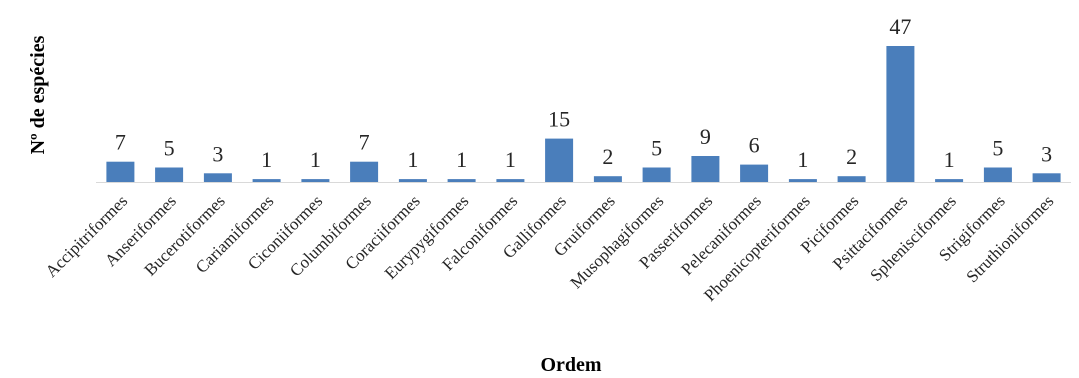 Image resolution: width=1079 pixels, height=378 pixels. What do you see at coordinates (169, 148) in the screenshot?
I see `value-label-anseriformes: 5` at bounding box center [169, 148].